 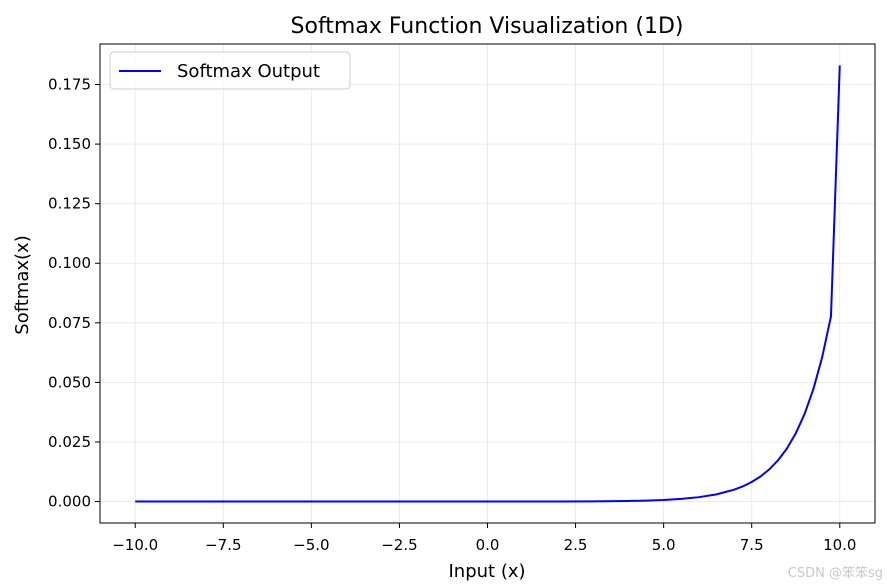 I want to click on chart-title: Softmax Function Visualization (1D), so click(x=487, y=26).